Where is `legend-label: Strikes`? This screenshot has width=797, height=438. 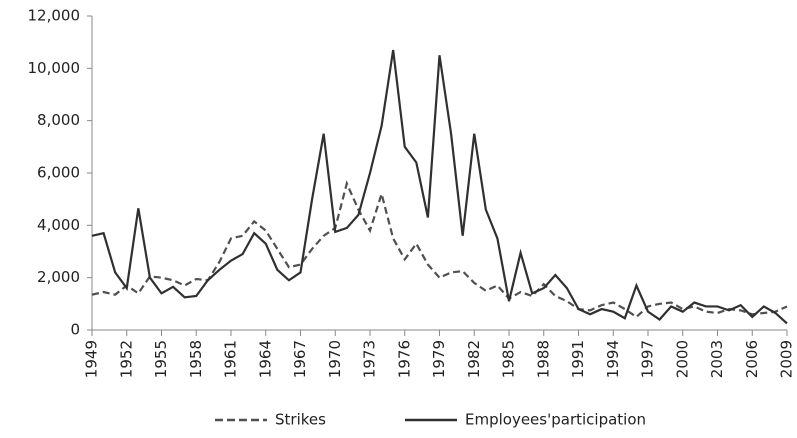
legend-label: Strikes is located at coordinates (300, 420).